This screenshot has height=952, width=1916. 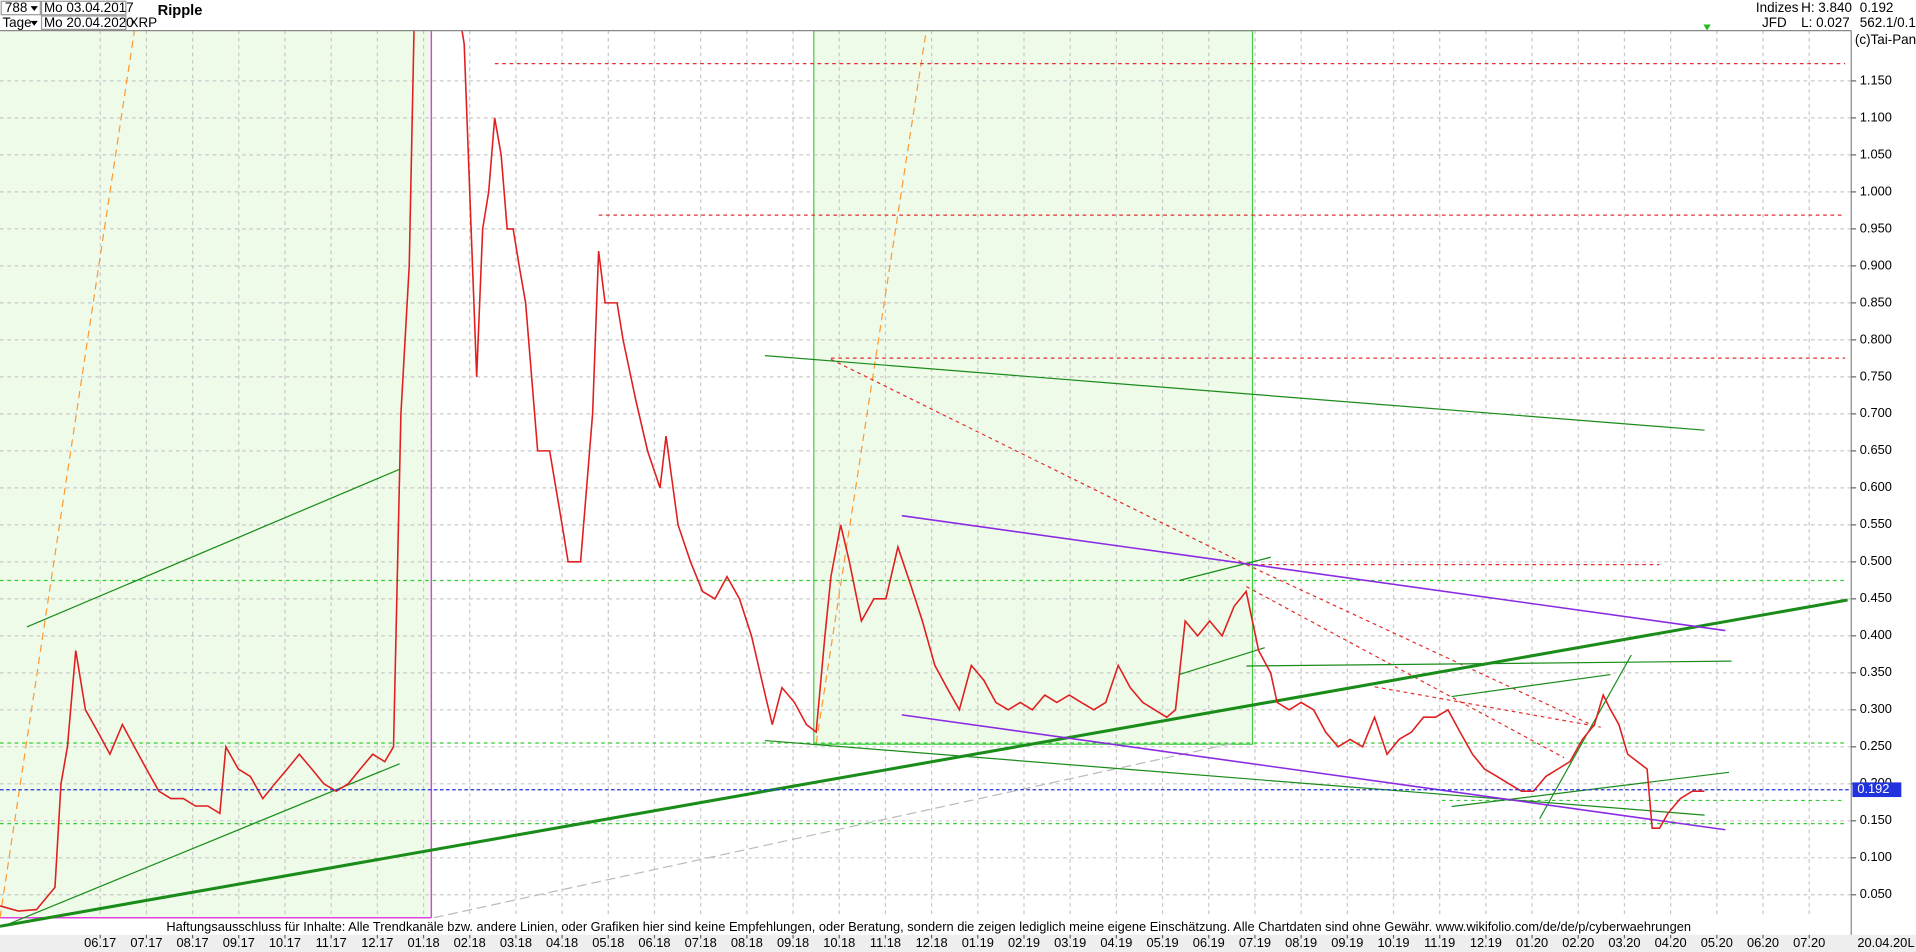 I want to click on y-tick-label: 1.050, so click(x=1876, y=153).